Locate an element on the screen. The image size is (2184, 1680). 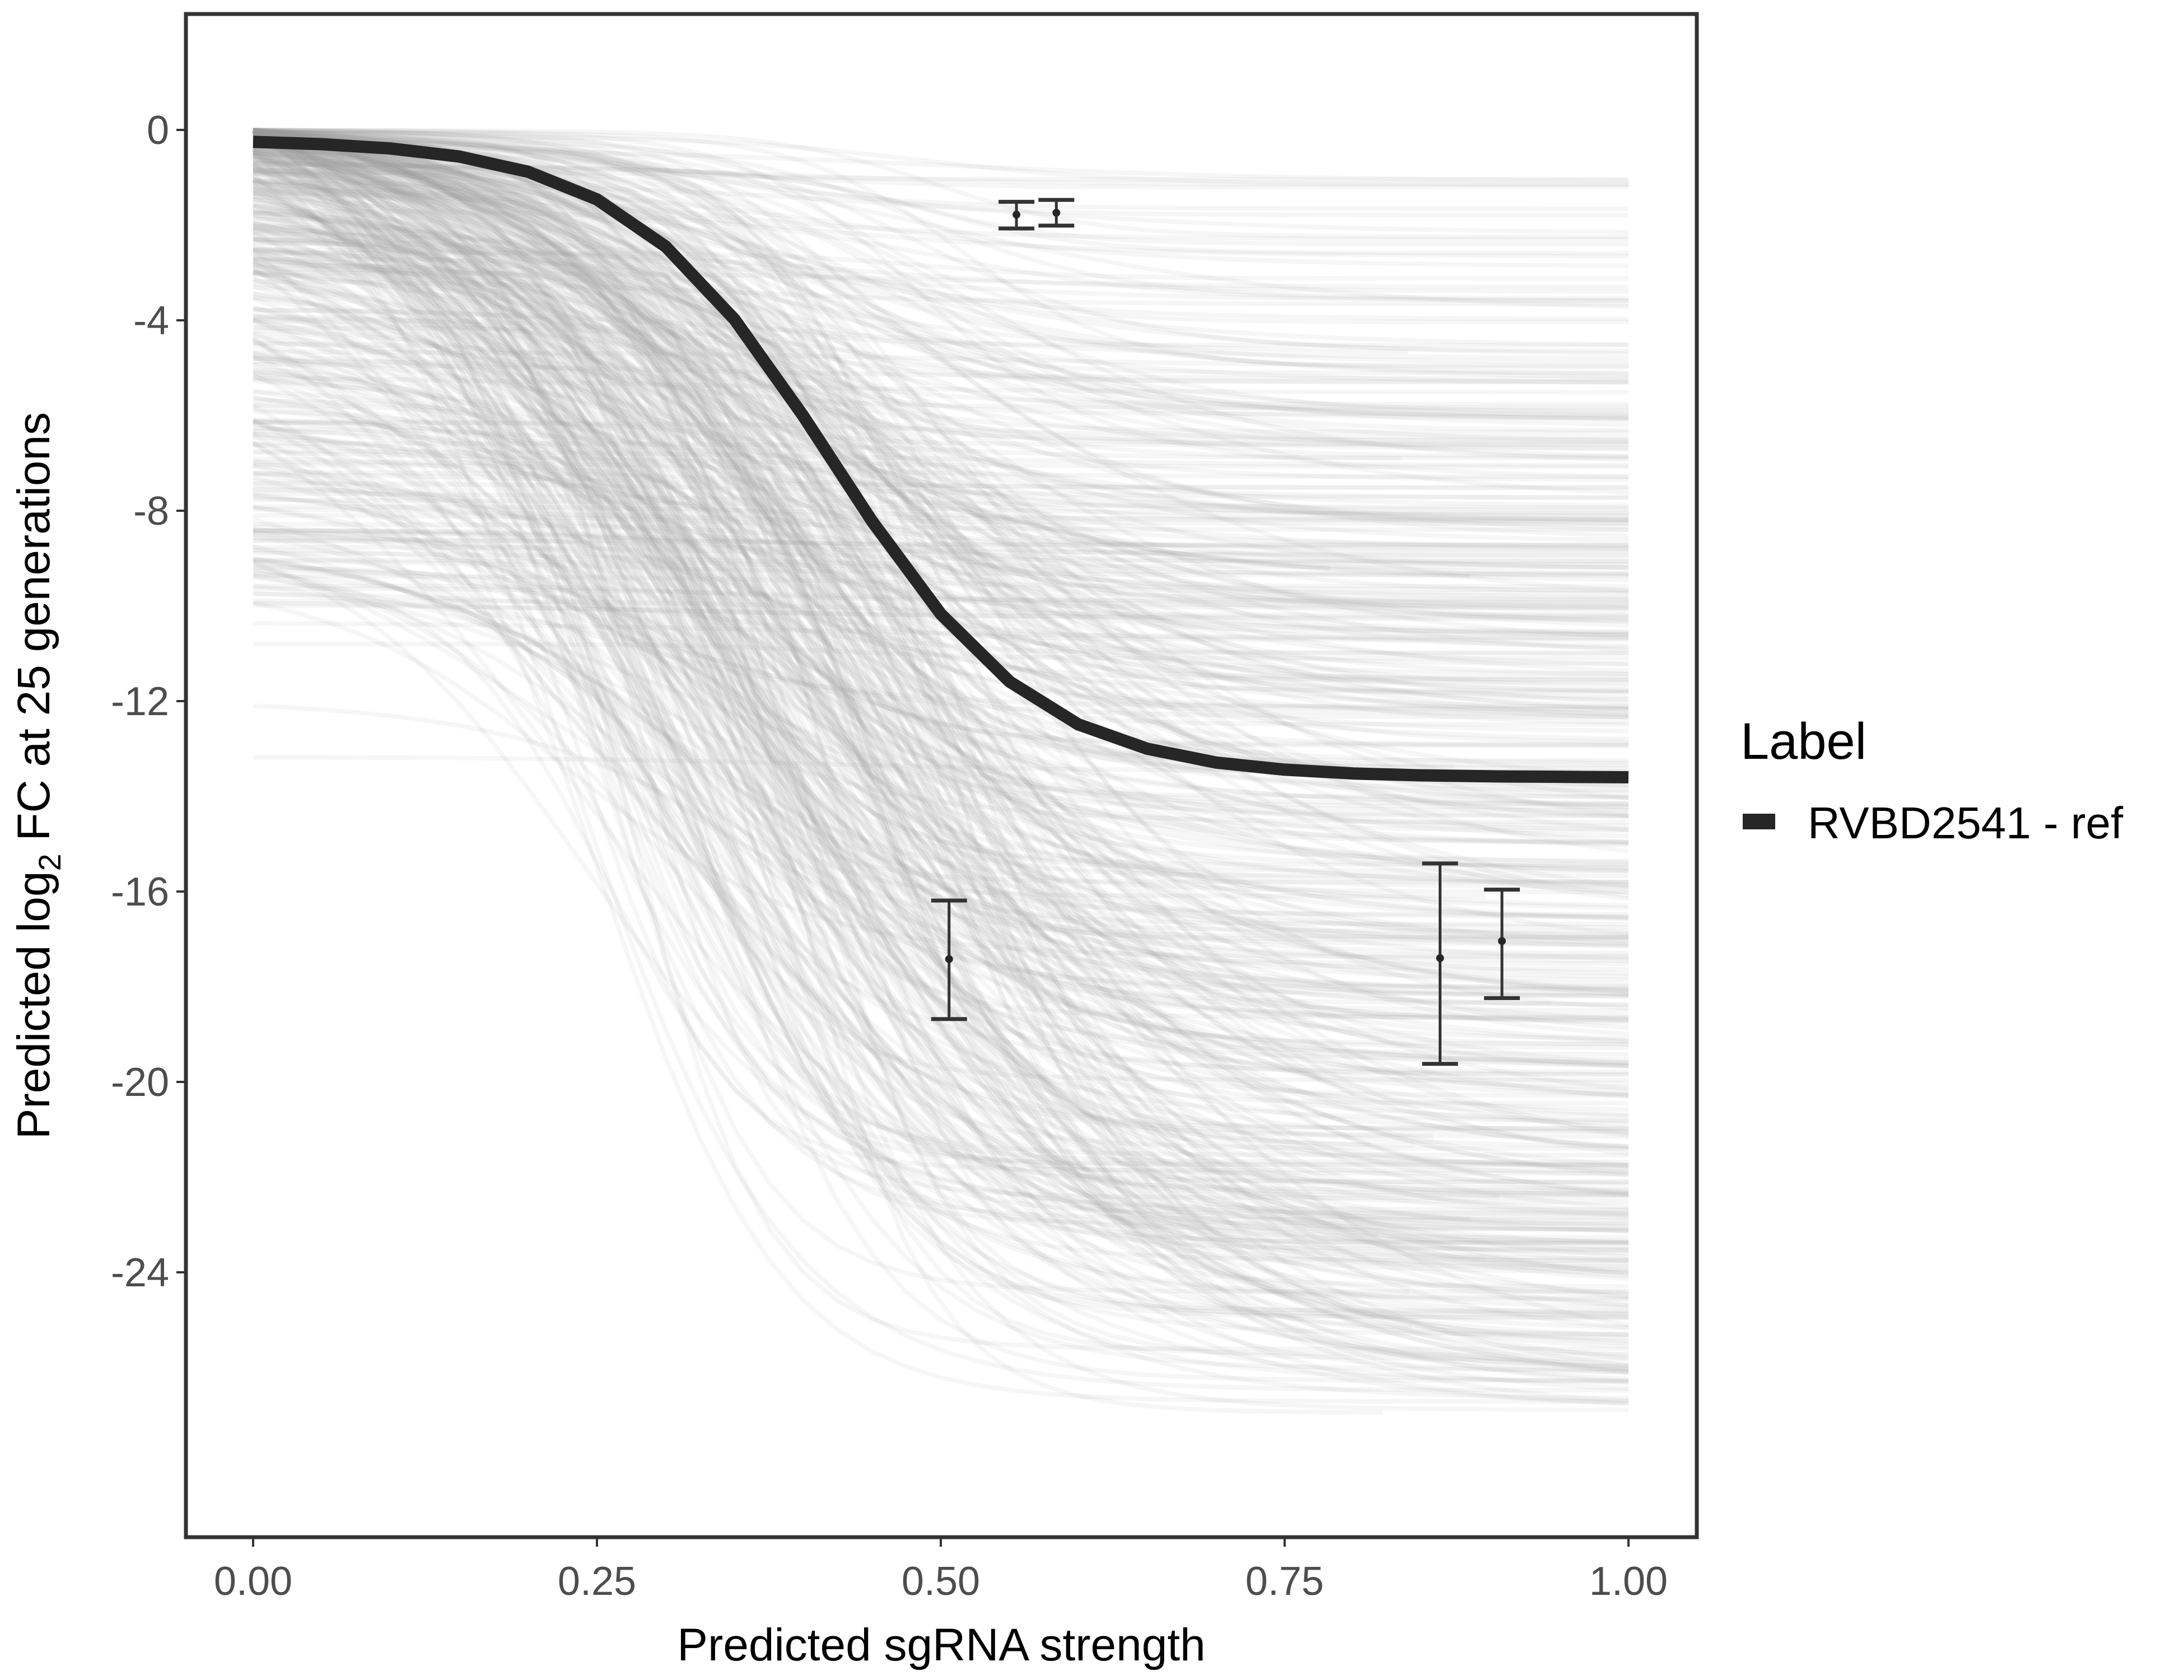
y-tick-label: -8 is located at coordinates (151, 512).